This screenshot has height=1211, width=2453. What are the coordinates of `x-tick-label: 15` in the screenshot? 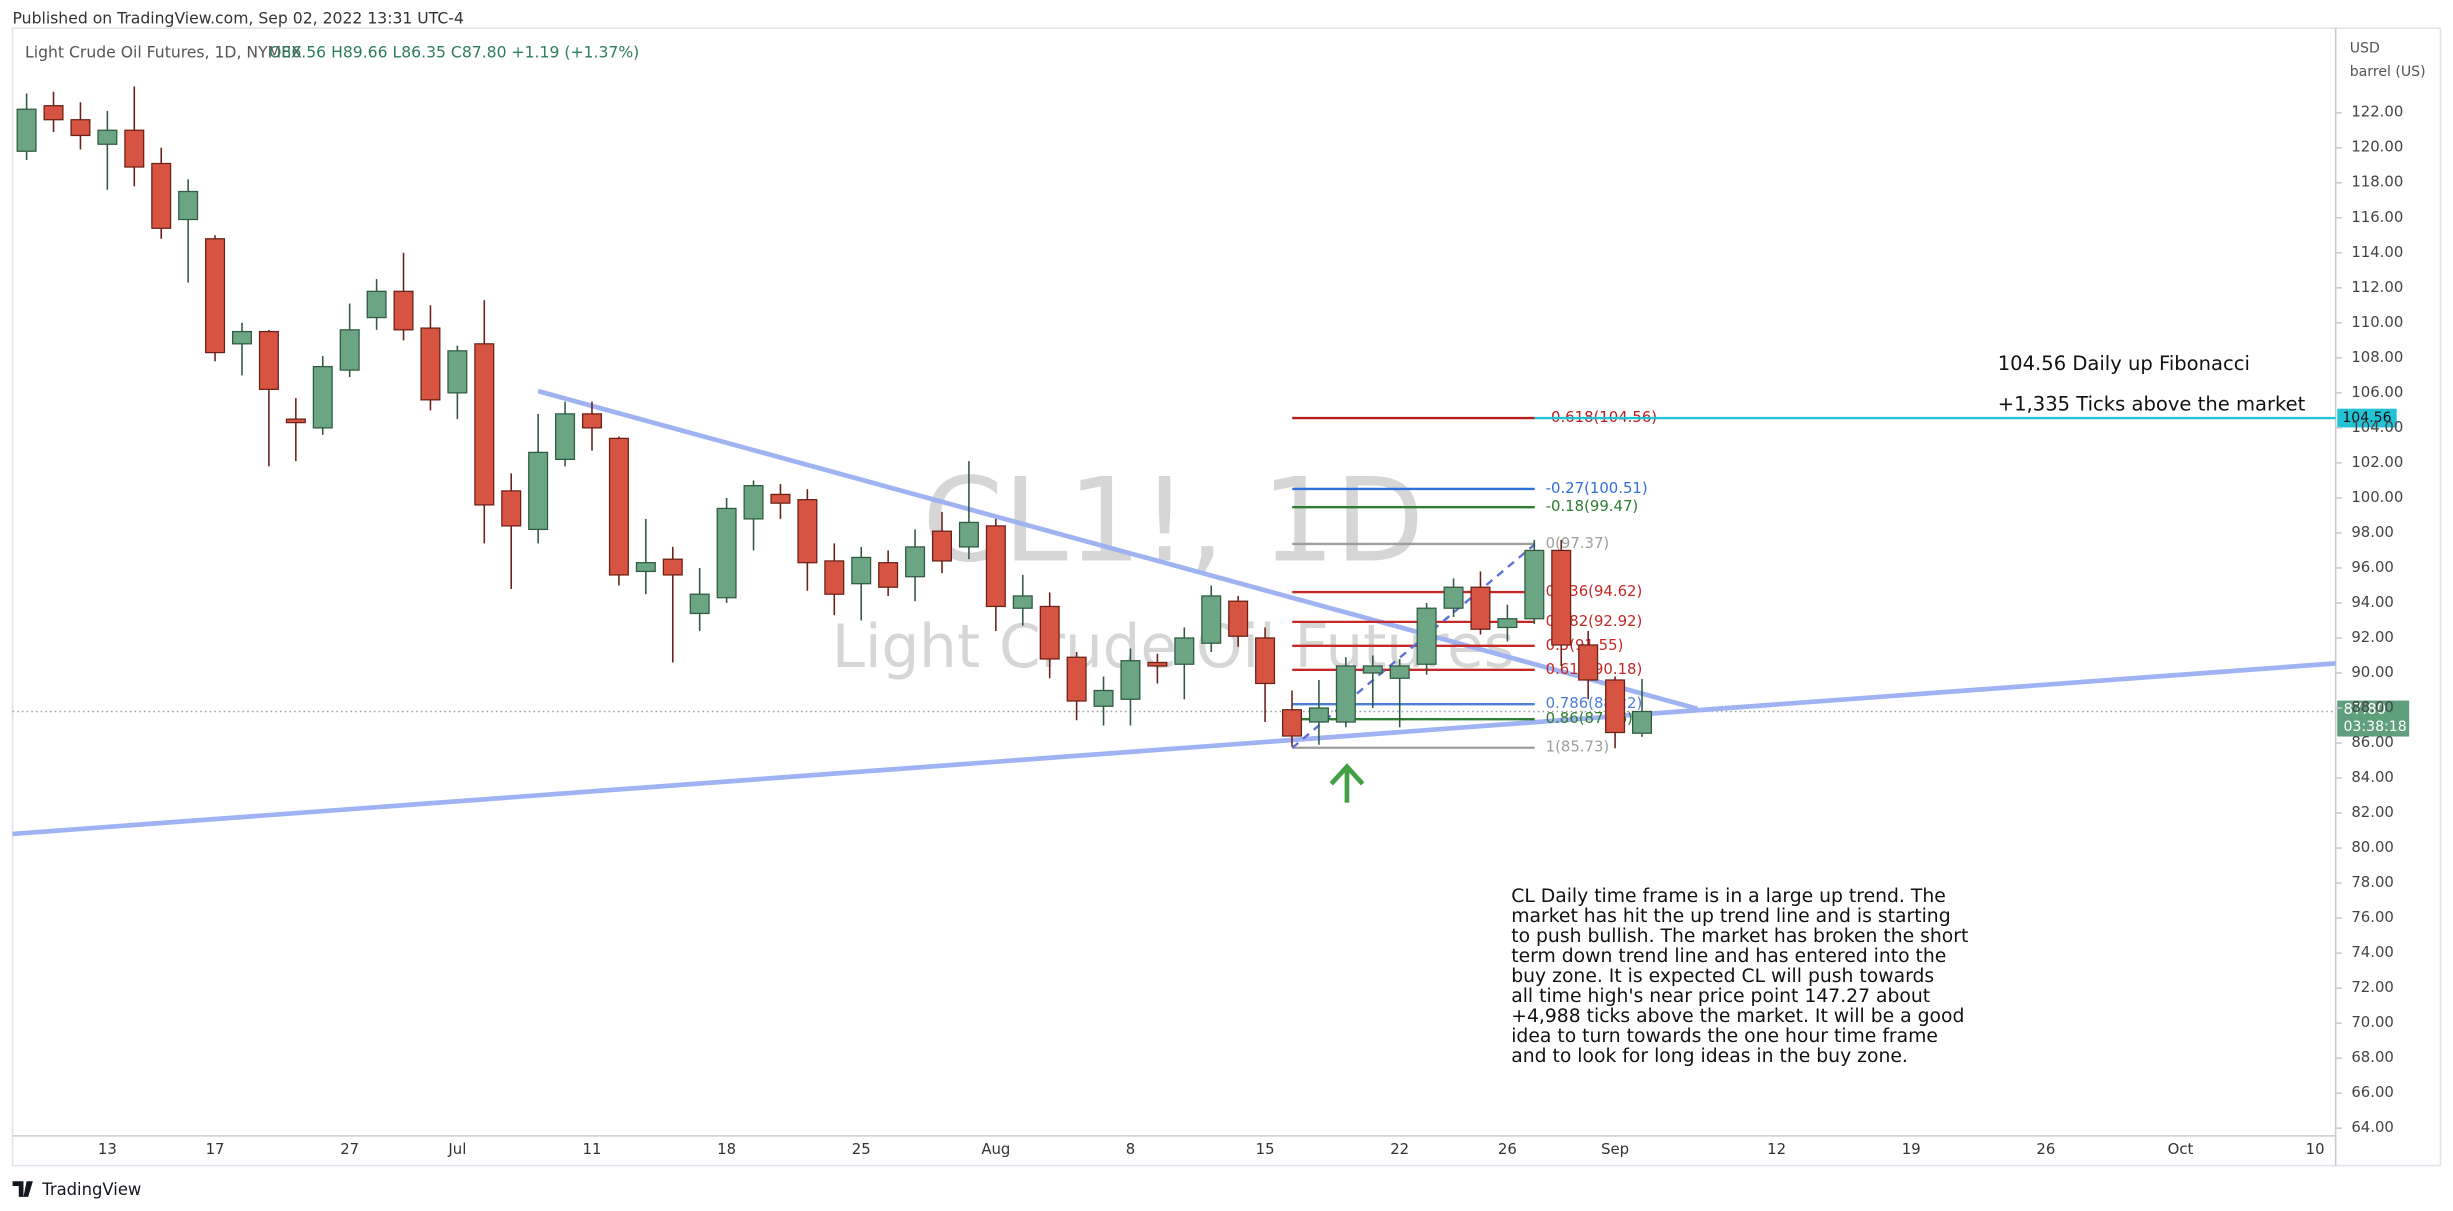 It's located at (1265, 1149).